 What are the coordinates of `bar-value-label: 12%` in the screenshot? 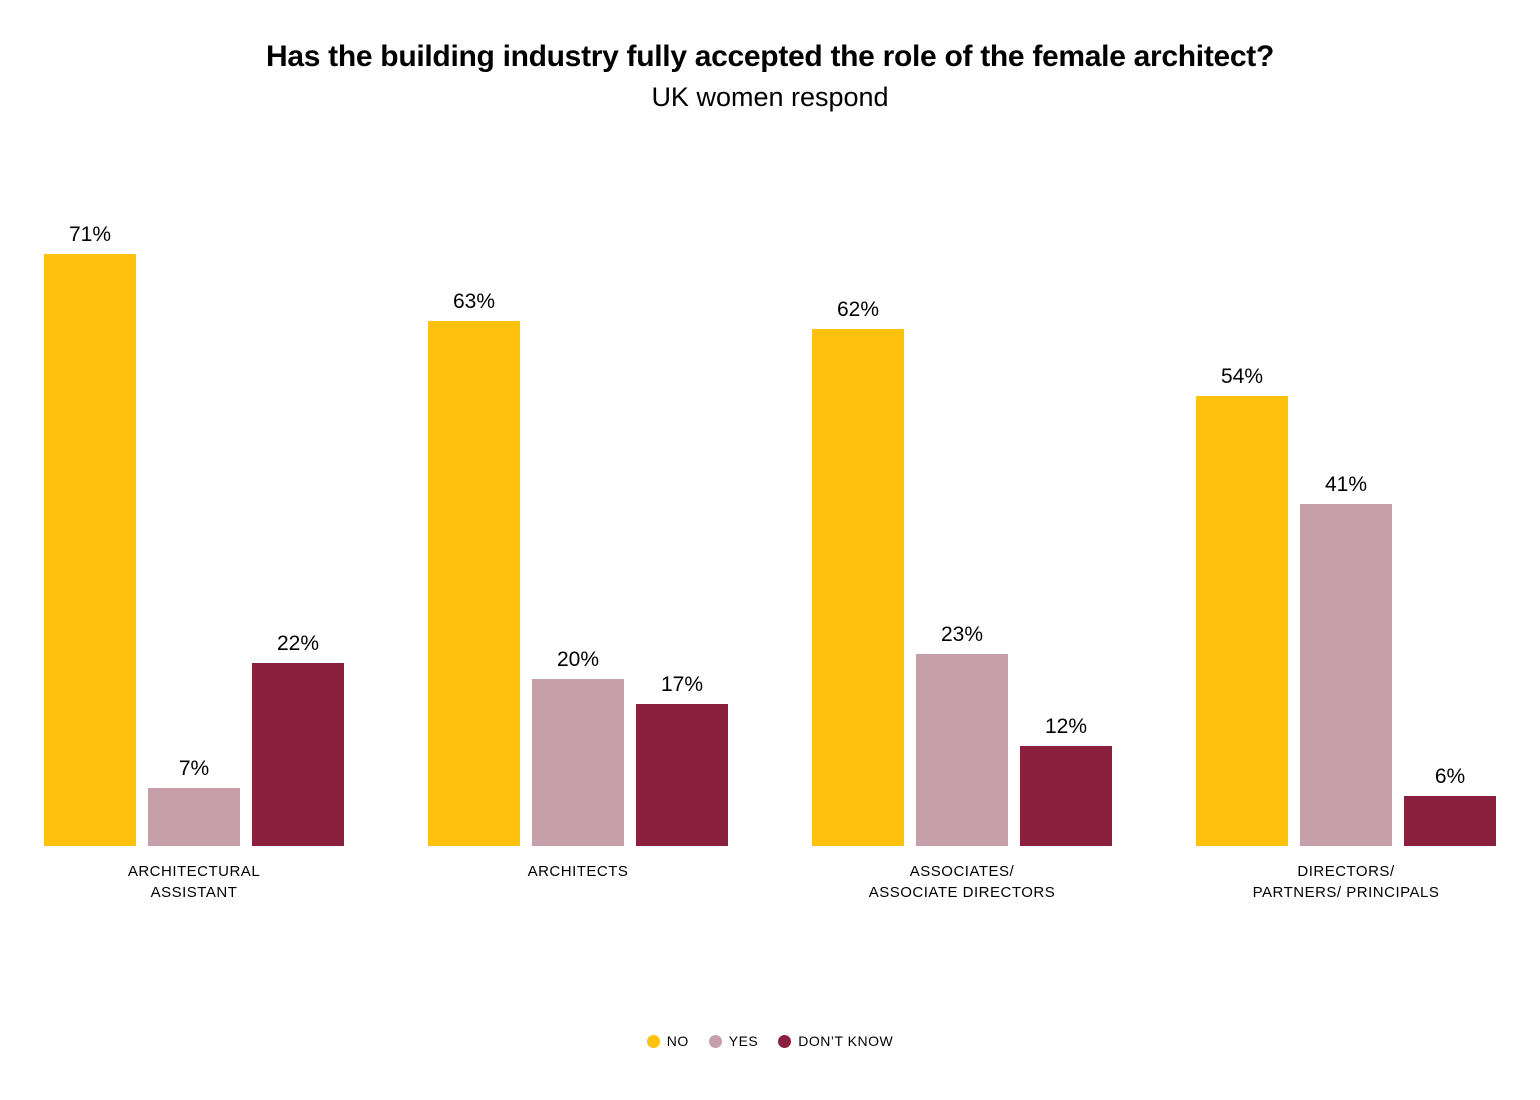 It's located at (1066, 726).